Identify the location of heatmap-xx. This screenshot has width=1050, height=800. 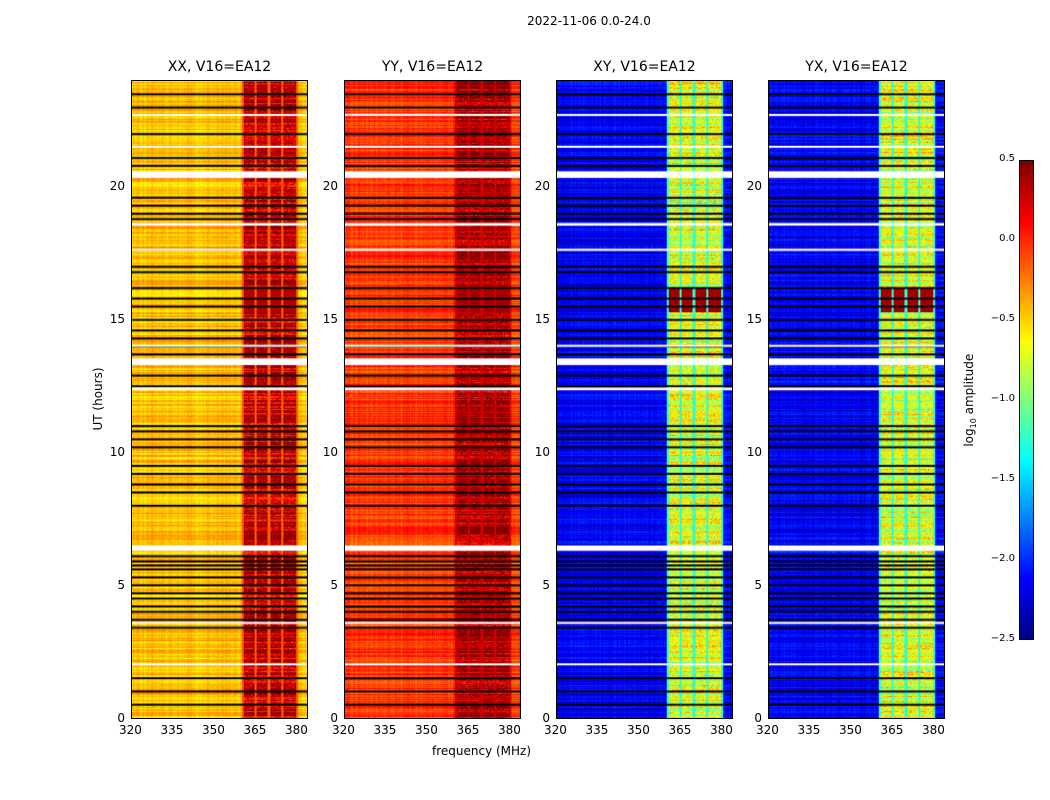
(219, 399).